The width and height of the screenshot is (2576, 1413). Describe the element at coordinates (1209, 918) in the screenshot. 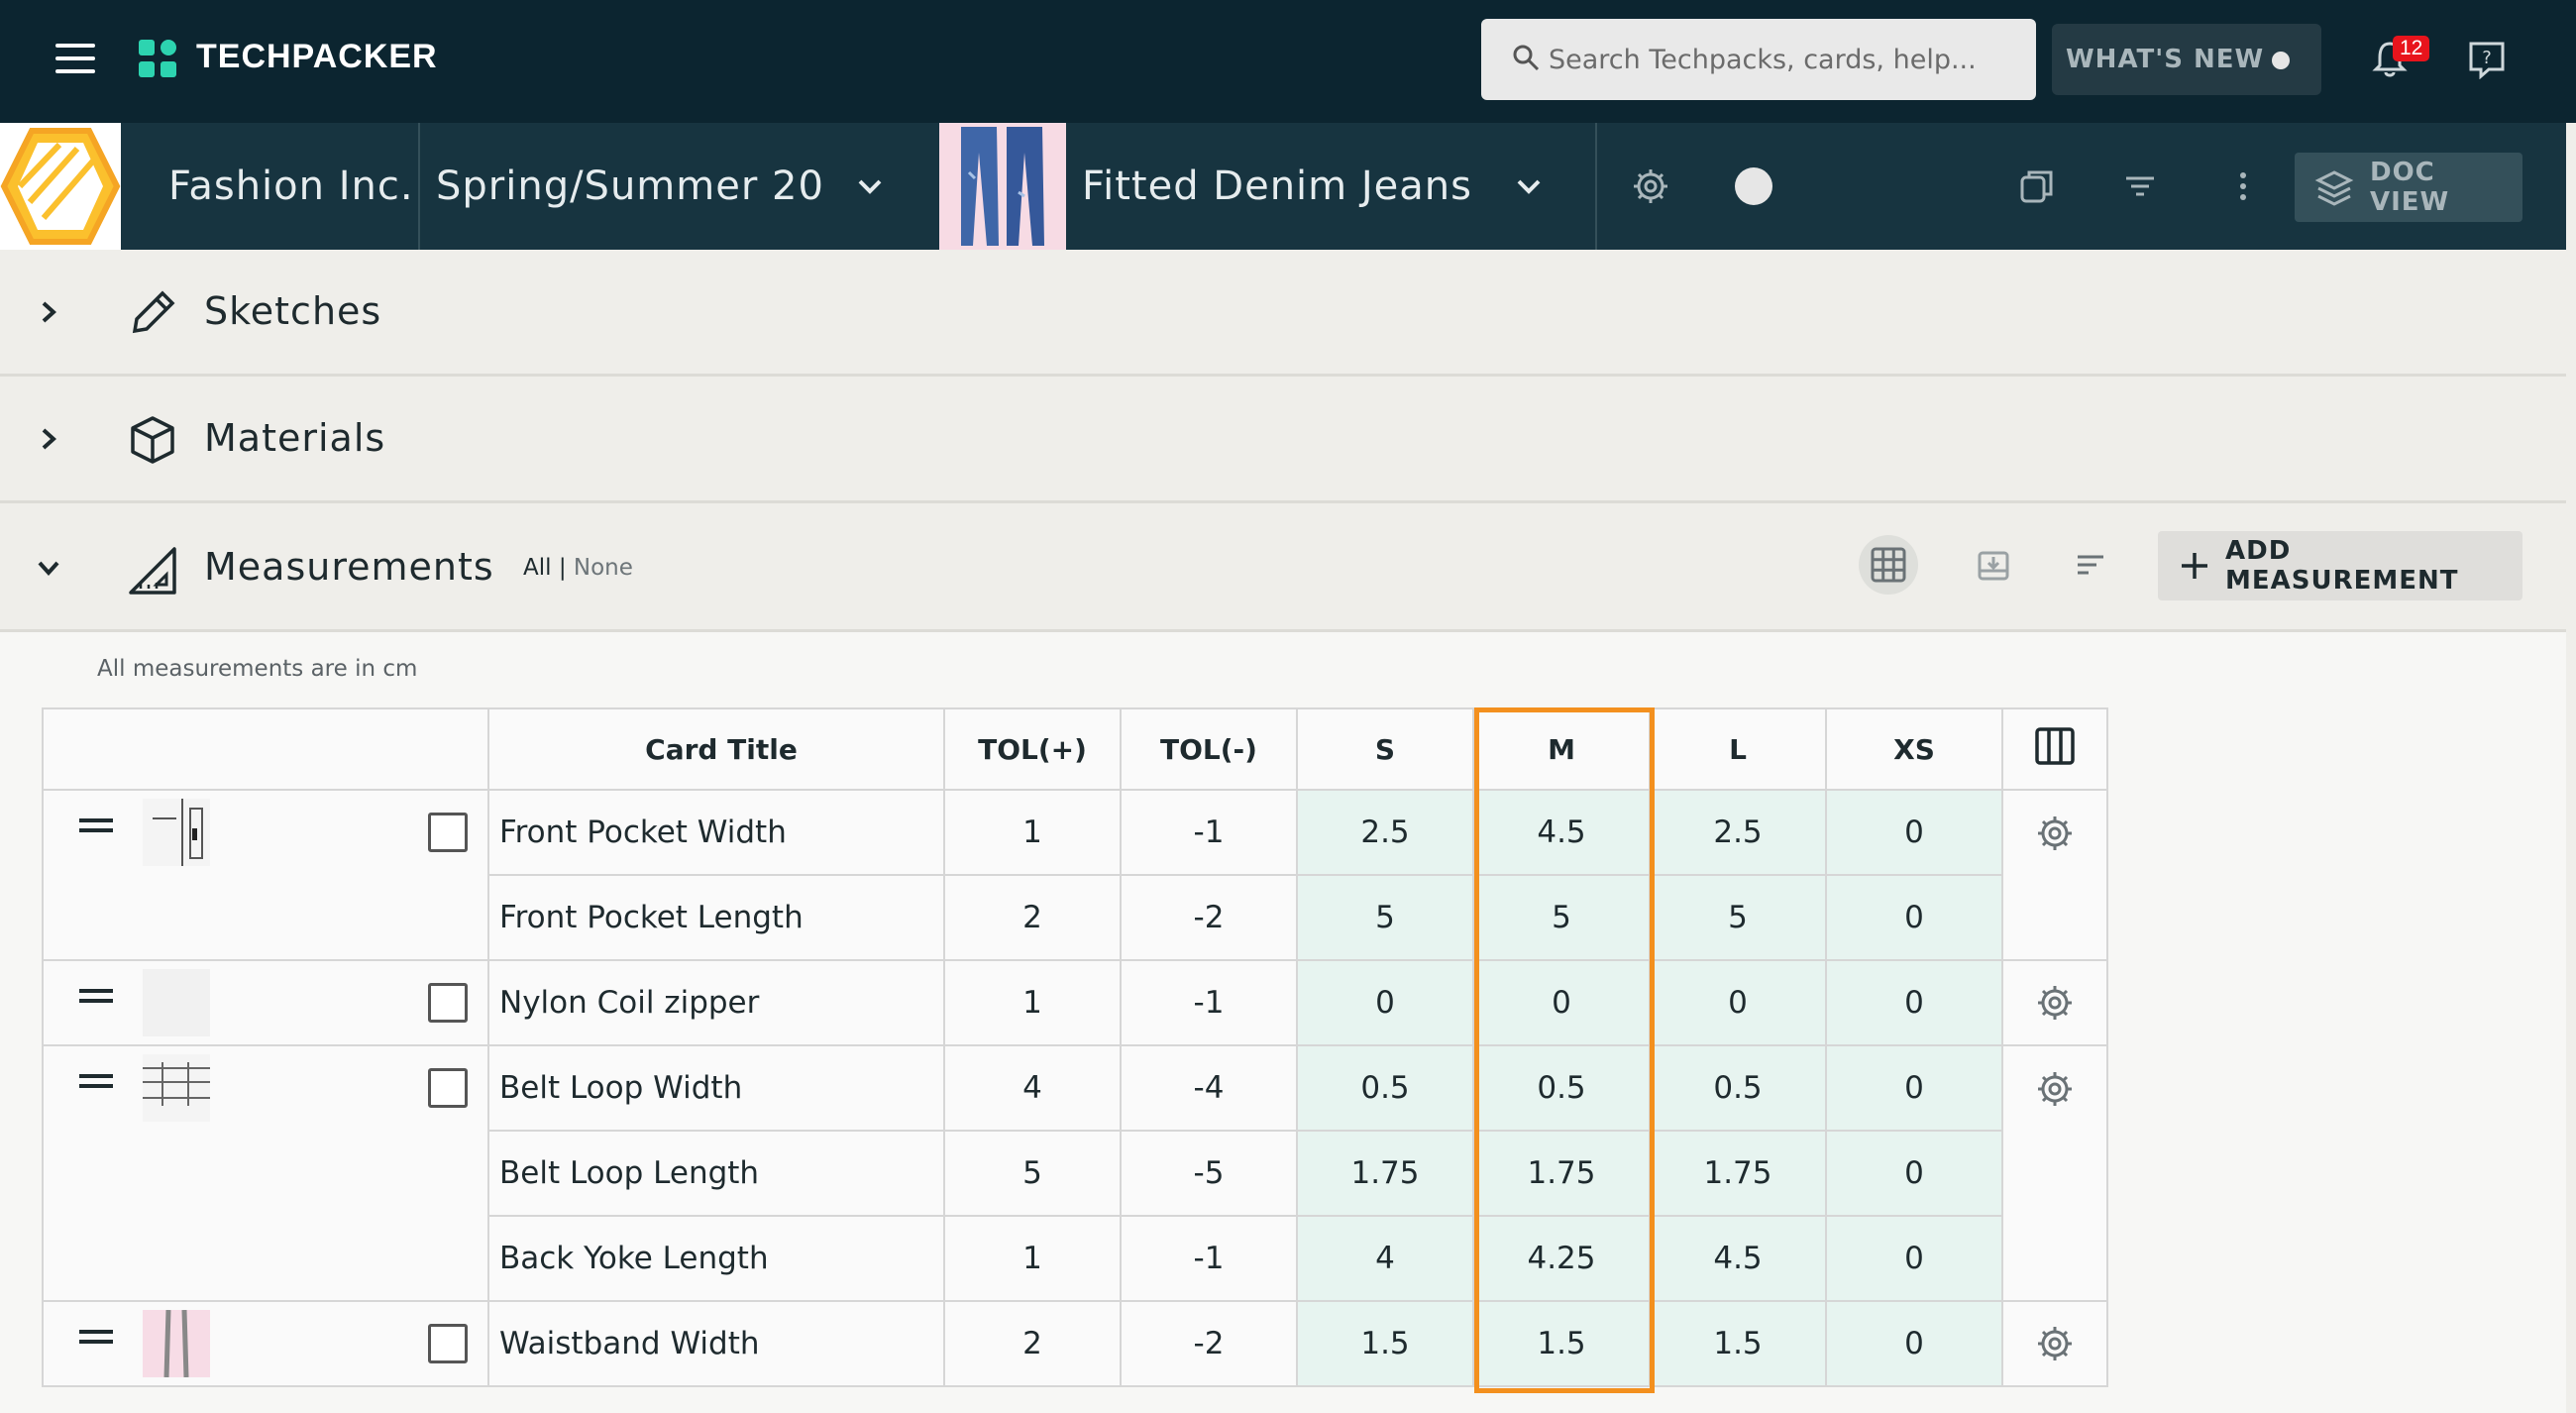

I see `tol-minus-cell: -2` at that location.